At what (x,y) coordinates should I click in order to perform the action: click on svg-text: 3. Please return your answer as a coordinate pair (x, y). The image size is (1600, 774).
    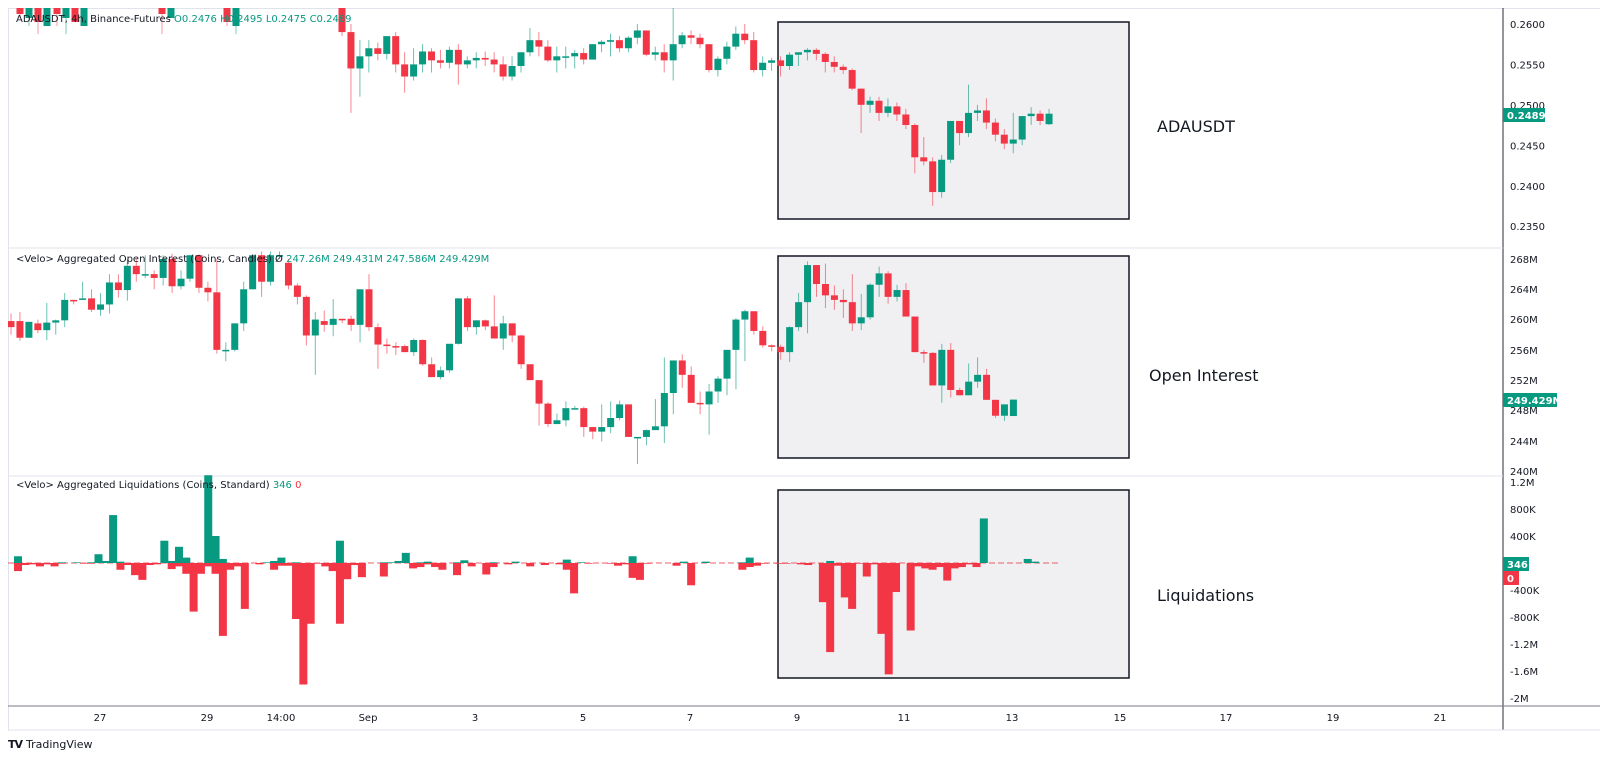
    Looking at the image, I should click on (475, 718).